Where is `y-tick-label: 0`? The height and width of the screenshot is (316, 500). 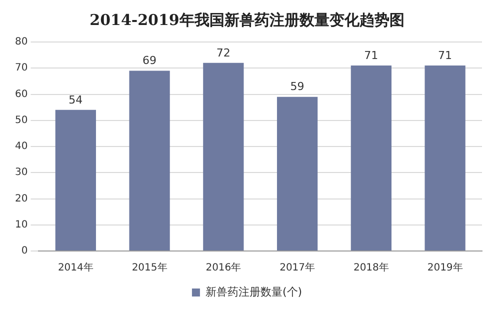
y-tick-label: 0 is located at coordinates (24, 251).